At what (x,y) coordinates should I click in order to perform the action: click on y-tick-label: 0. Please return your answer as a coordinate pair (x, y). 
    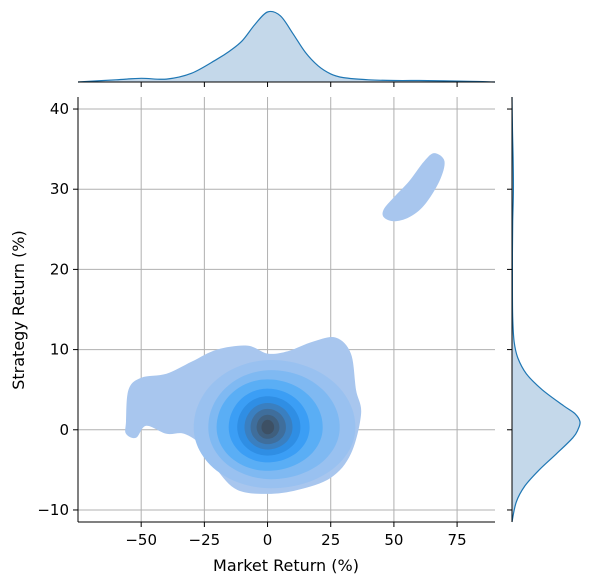
    Looking at the image, I should click on (64, 430).